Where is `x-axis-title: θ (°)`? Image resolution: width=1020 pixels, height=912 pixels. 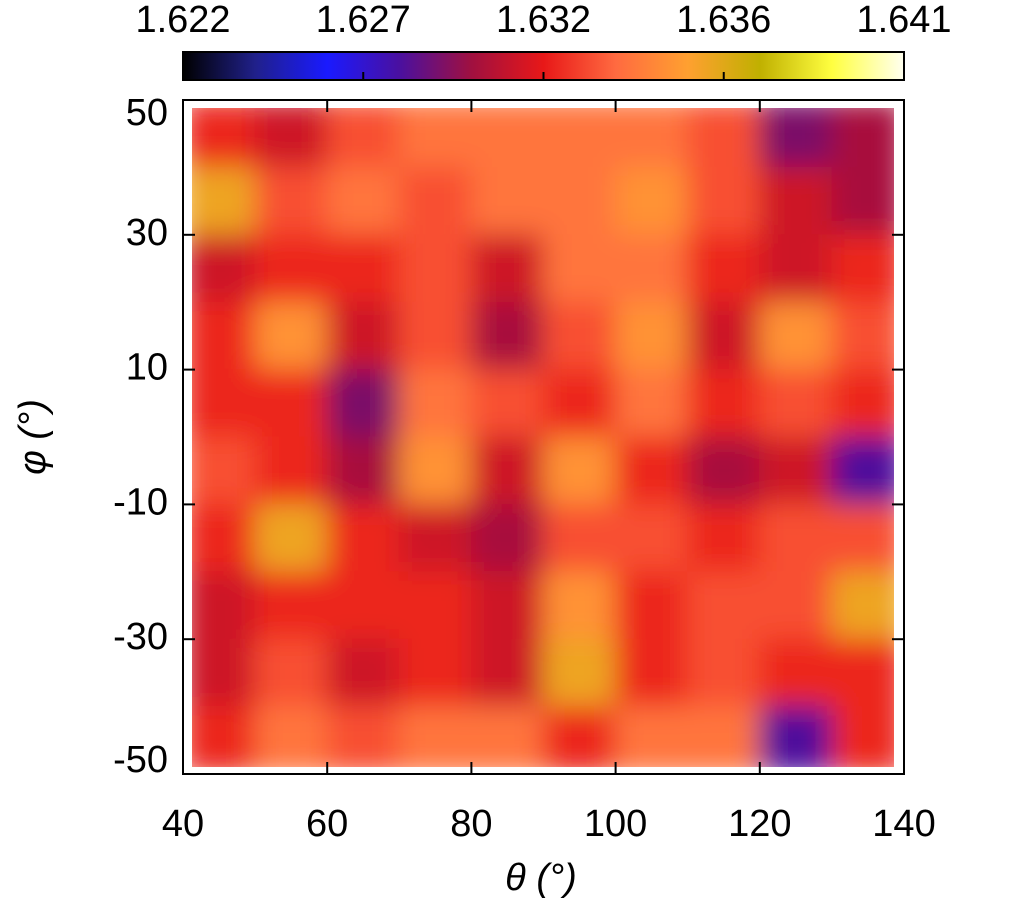 x-axis-title: θ (°) is located at coordinates (541, 878).